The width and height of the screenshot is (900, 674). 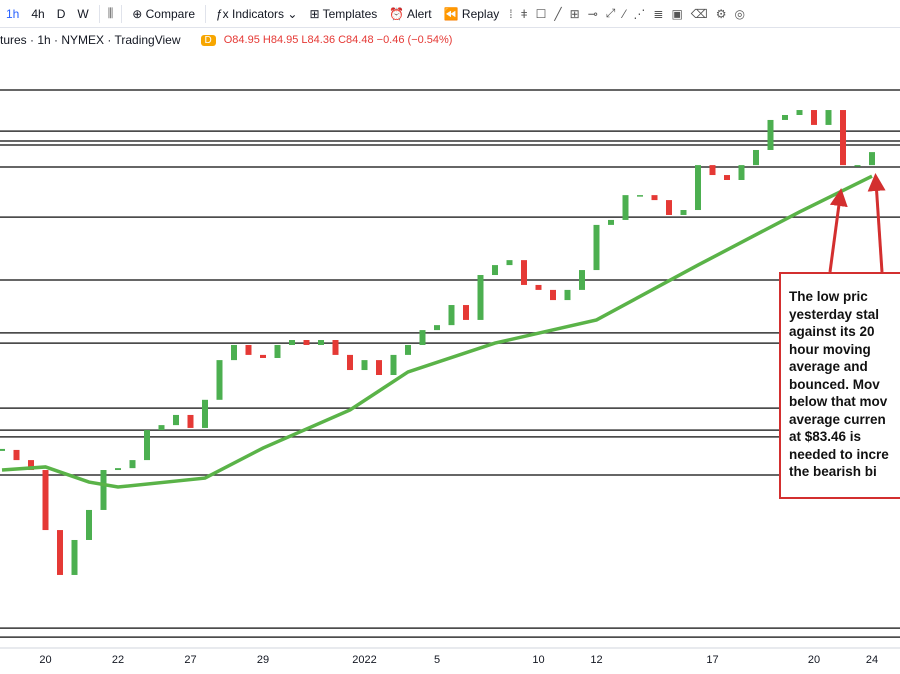 I want to click on drawing-tool: ⤢, so click(x=610, y=13).